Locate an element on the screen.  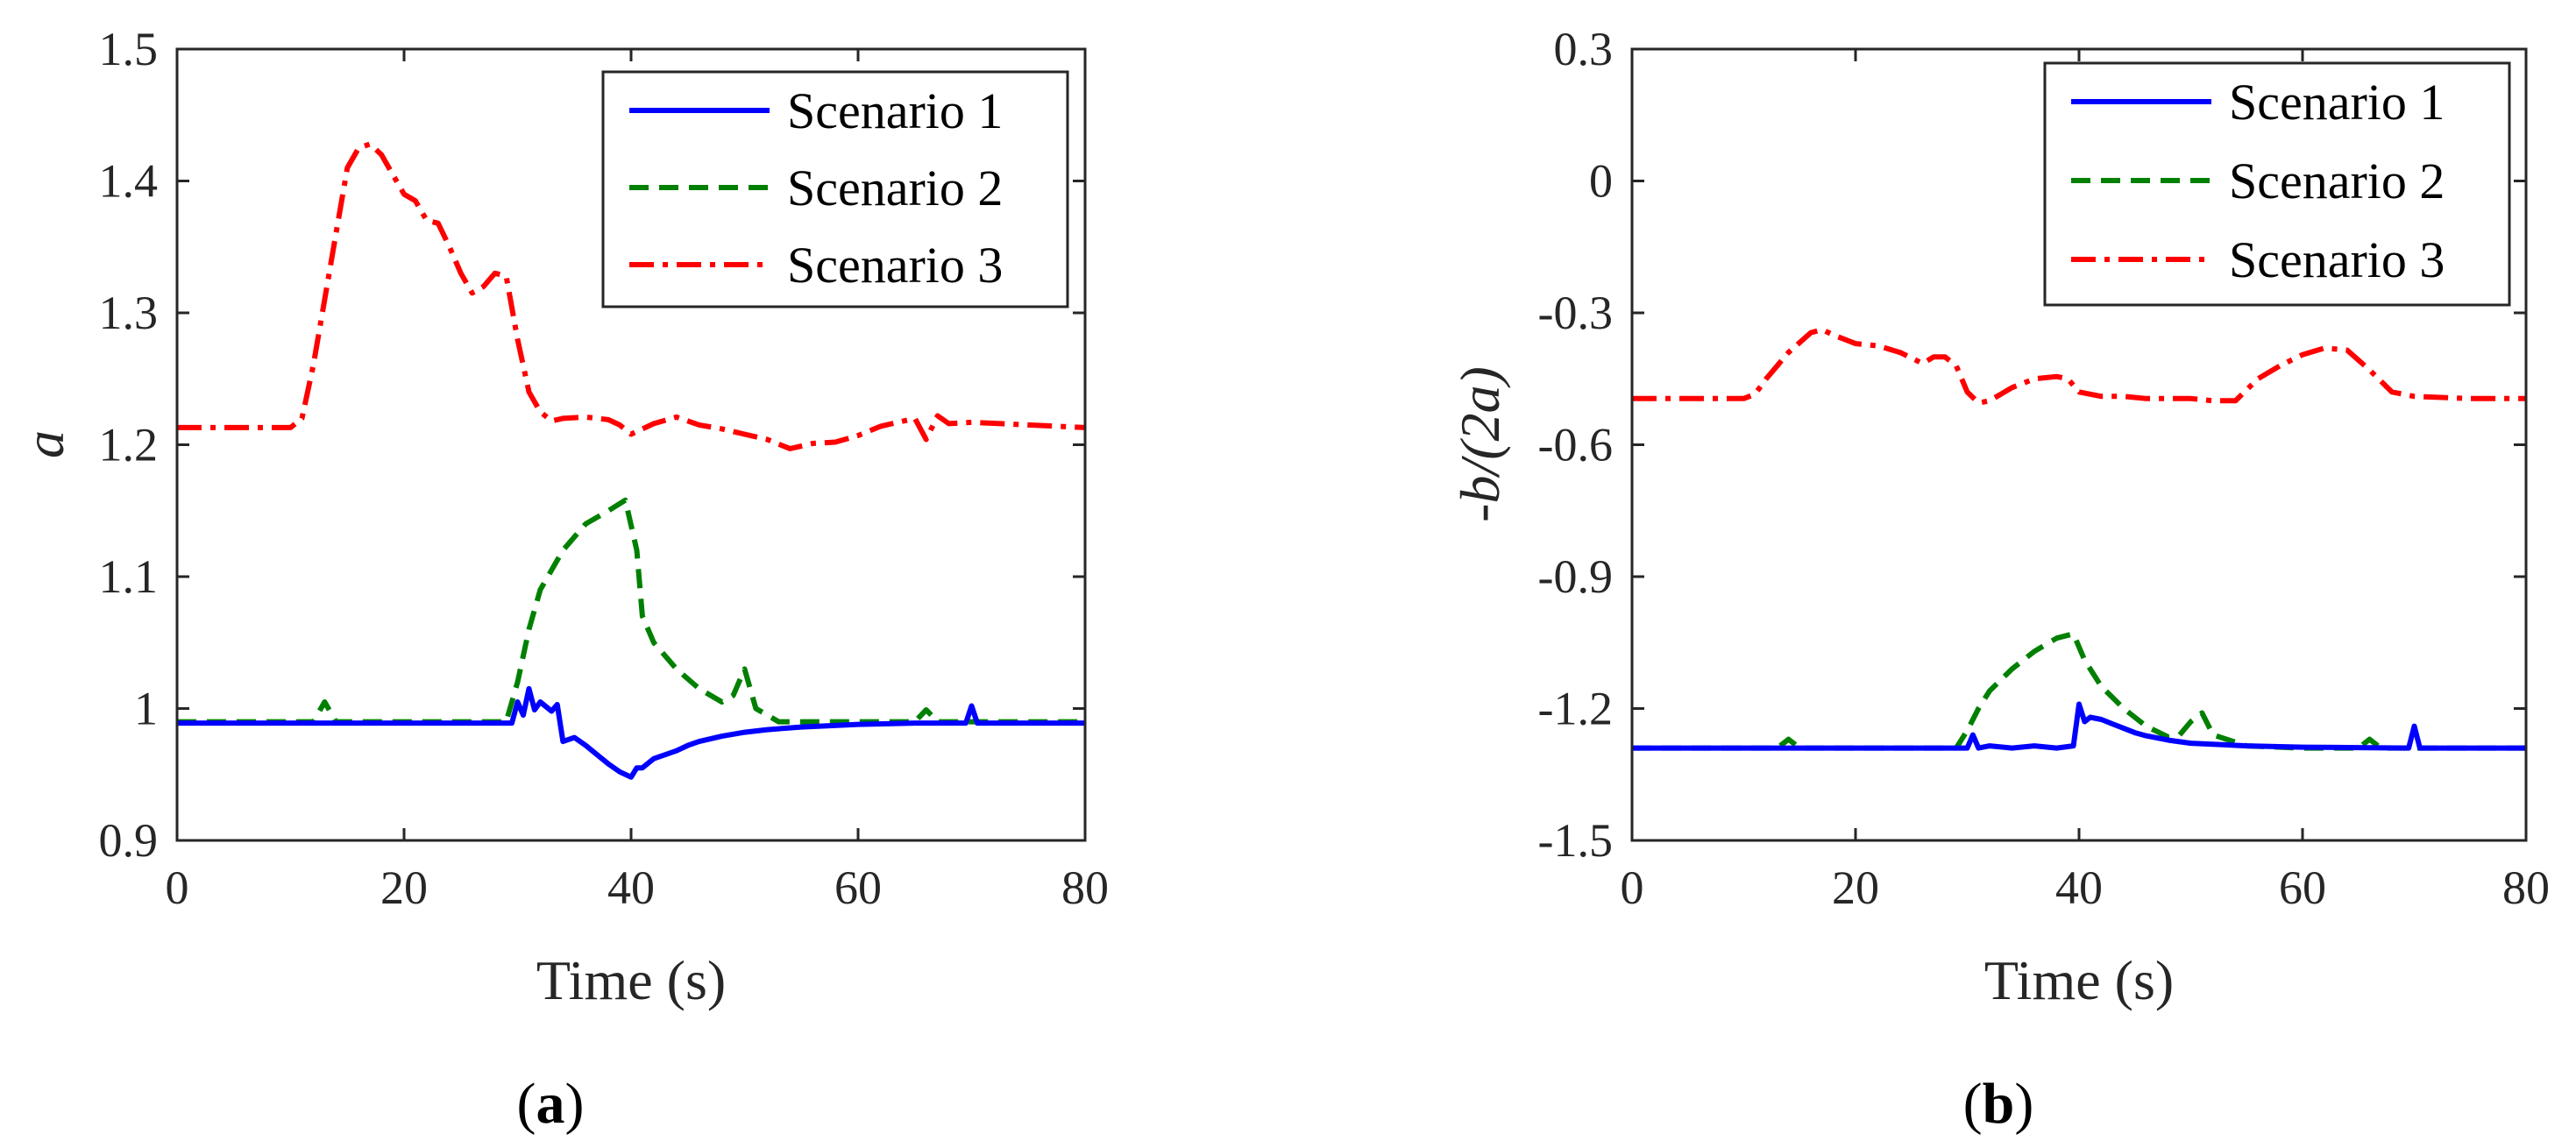
panel-label-letter: b is located at coordinates (1999, 1104).